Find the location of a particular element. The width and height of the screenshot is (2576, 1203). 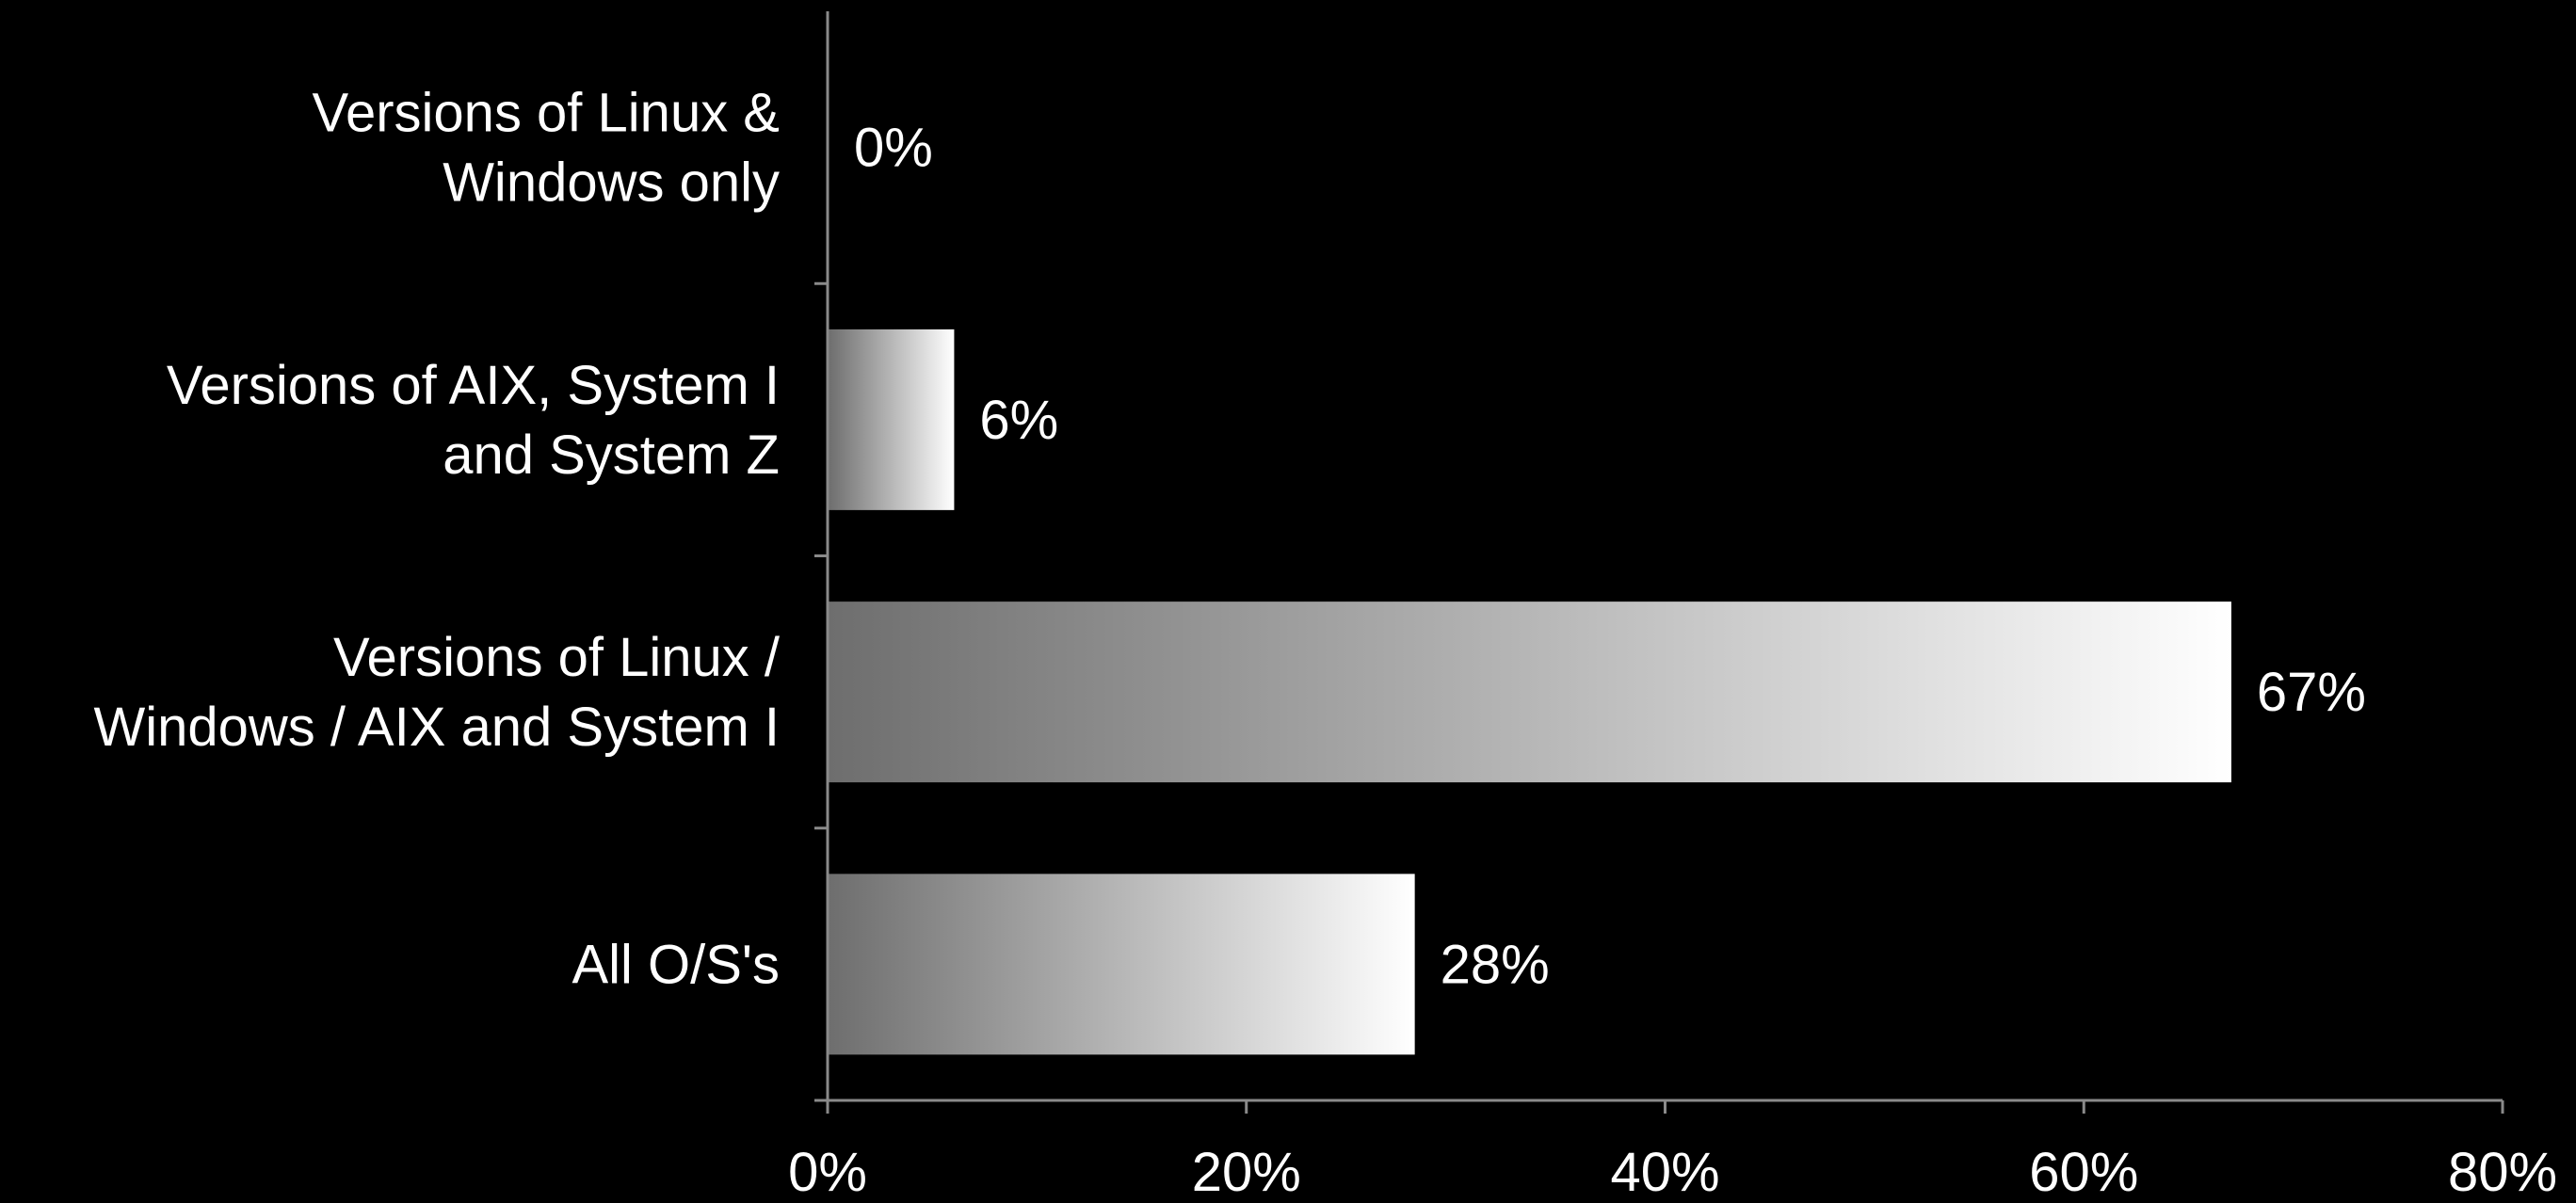

x-tick-label-1: 0% is located at coordinates (827, 1170).